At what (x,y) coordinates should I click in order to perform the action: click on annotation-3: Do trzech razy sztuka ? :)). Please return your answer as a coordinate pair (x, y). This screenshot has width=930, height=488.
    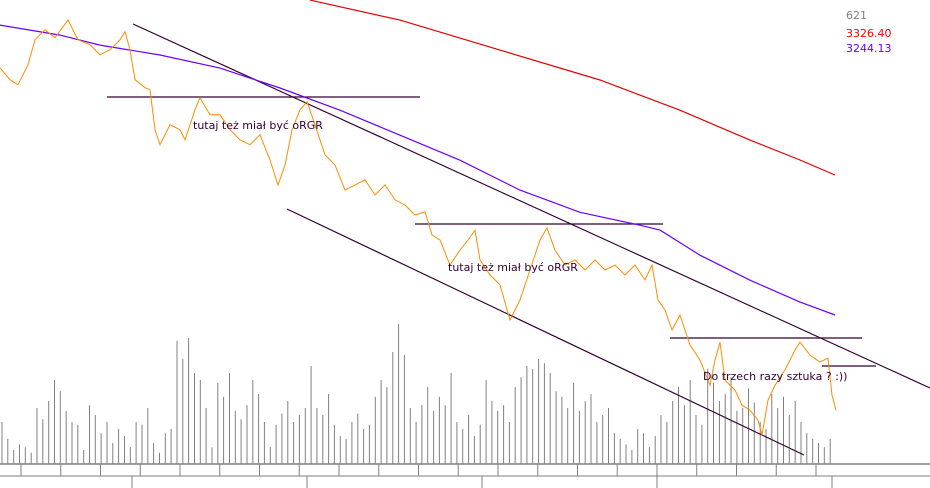
    Looking at the image, I should click on (775, 376).